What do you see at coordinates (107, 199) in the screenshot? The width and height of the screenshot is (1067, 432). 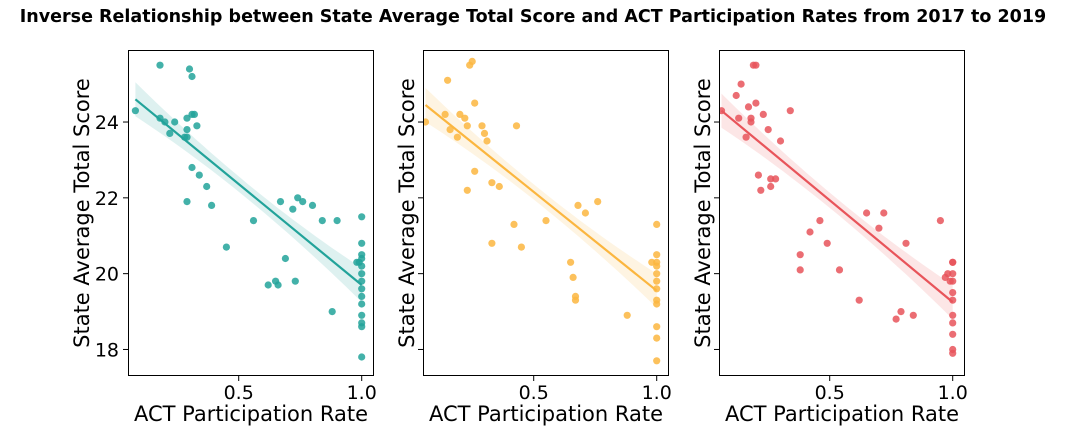 I see `y-tick-label: 22` at bounding box center [107, 199].